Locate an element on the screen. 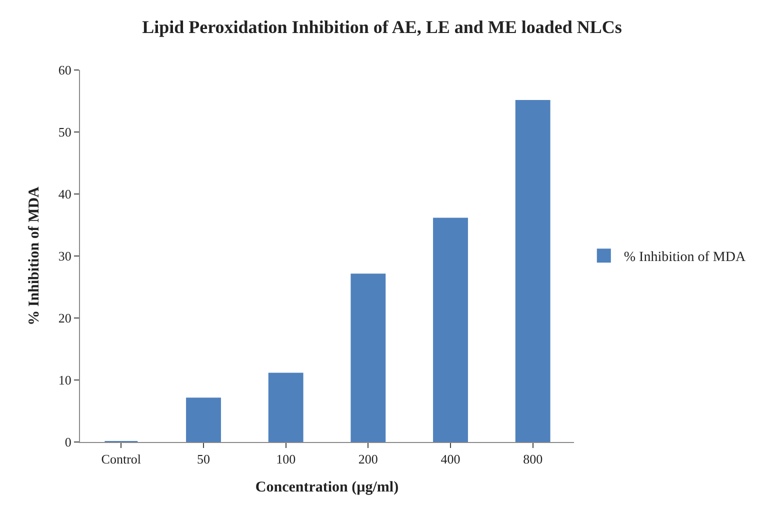 This screenshot has width=764, height=512. x-tick-label: 400 is located at coordinates (450, 459).